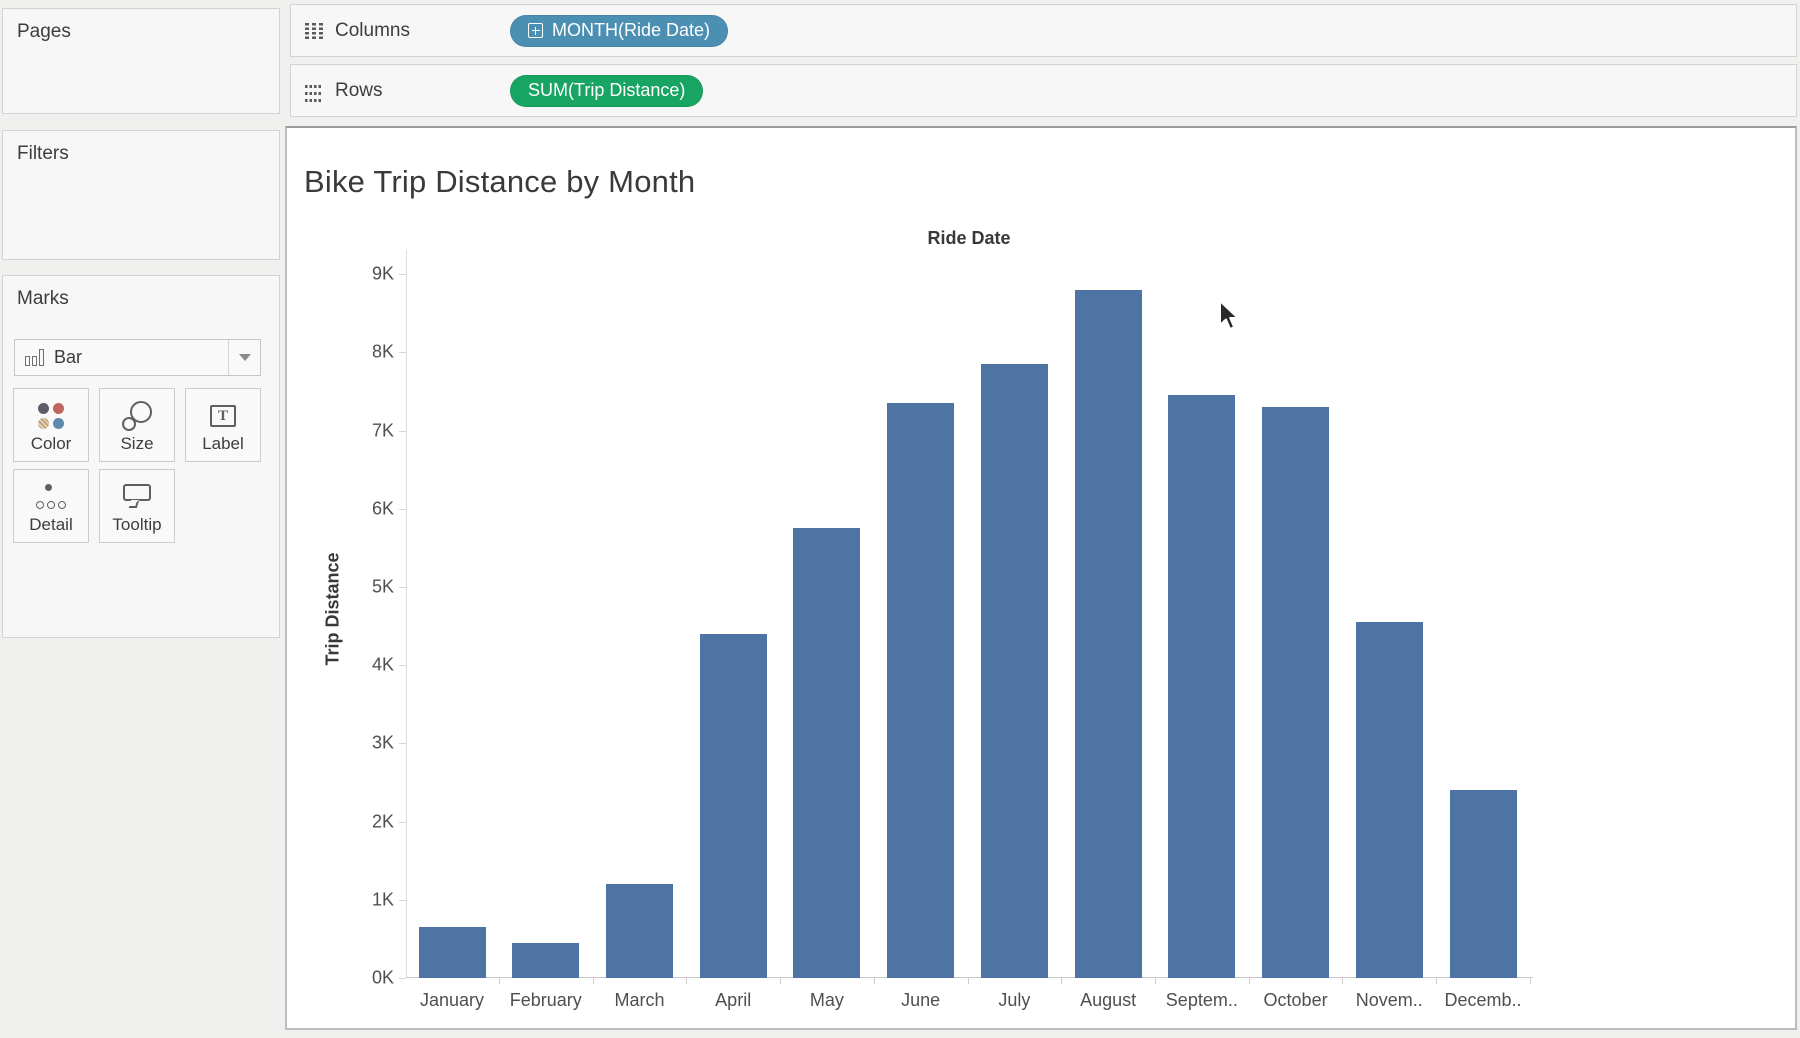  I want to click on mark-type-label: Bar, so click(68, 357).